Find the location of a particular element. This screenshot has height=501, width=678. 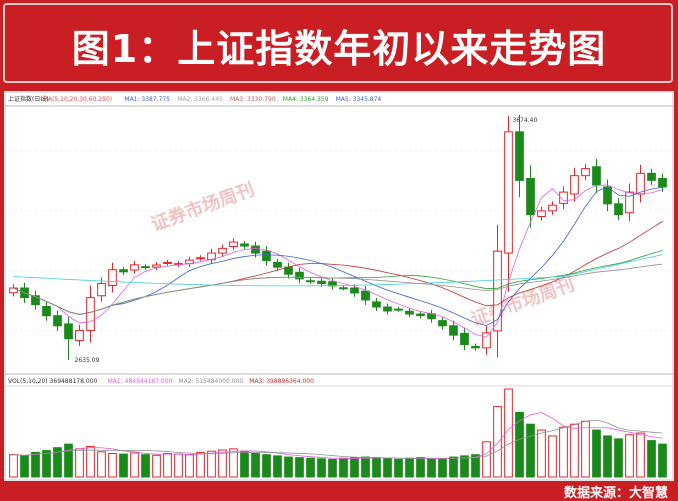

volume-legend-entry: MA1: 484544187.000 is located at coordinates (140, 381).